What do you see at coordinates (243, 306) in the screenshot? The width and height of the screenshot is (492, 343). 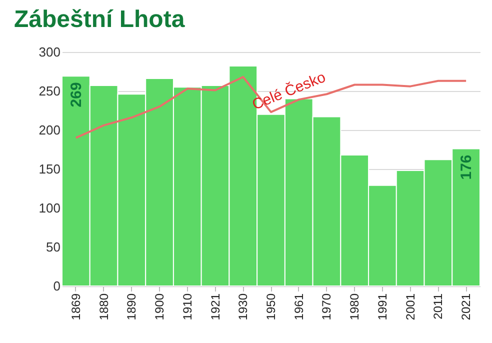 I see `x-tick-label: 1930` at bounding box center [243, 306].